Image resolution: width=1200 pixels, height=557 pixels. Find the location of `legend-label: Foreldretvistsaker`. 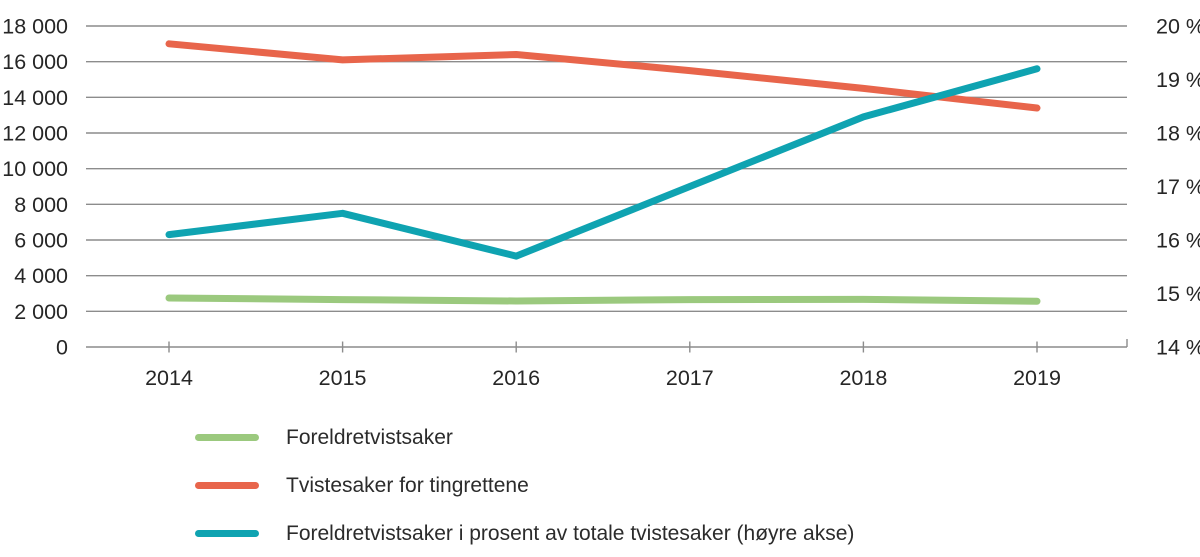

legend-label: Foreldretvistsaker is located at coordinates (369, 437).